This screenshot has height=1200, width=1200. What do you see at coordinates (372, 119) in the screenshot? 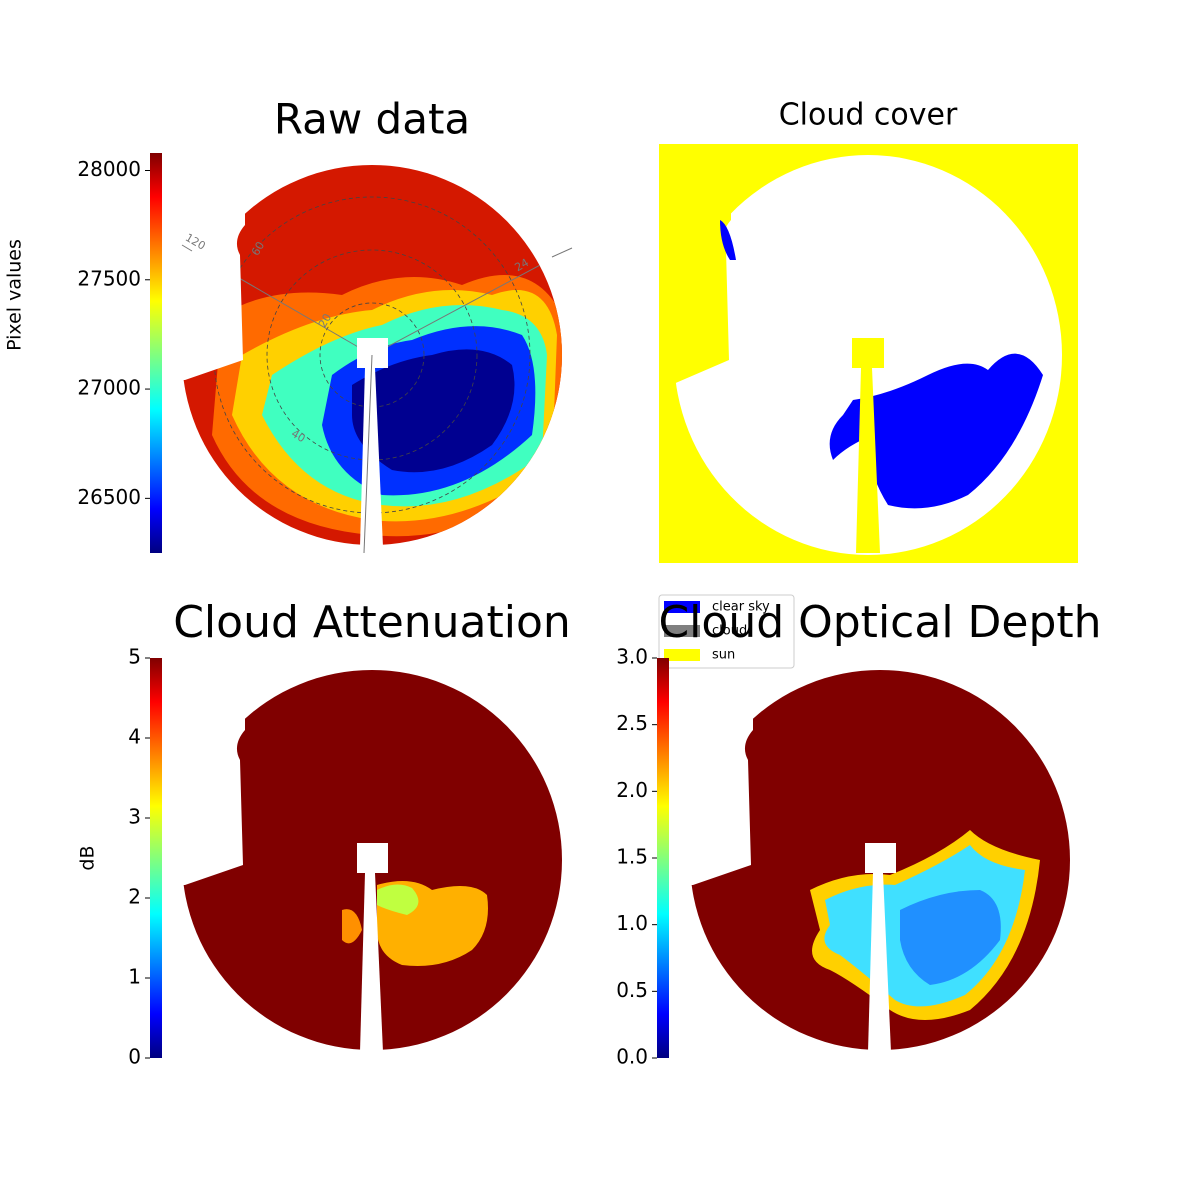
I see `panel-title: Raw data` at bounding box center [372, 119].